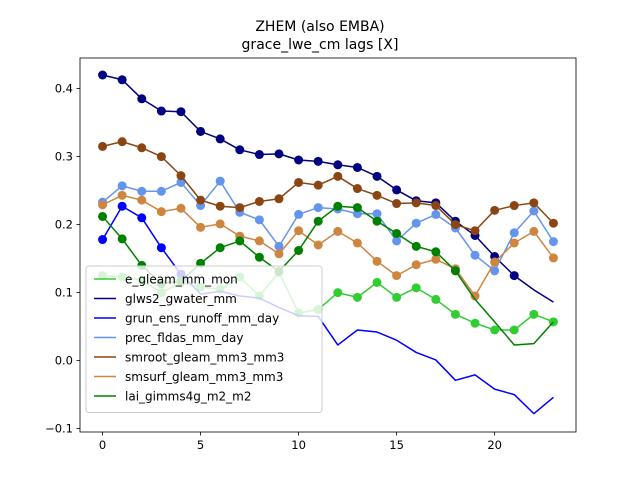 This screenshot has width=640, height=484. I want to click on legend-label: e_gleam_mm_mon, so click(181, 280).